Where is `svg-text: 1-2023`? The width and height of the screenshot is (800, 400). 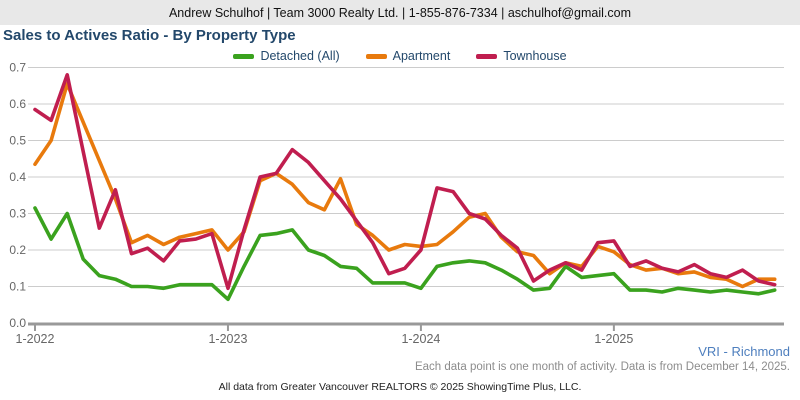 svg-text: 1-2023 is located at coordinates (227, 339).